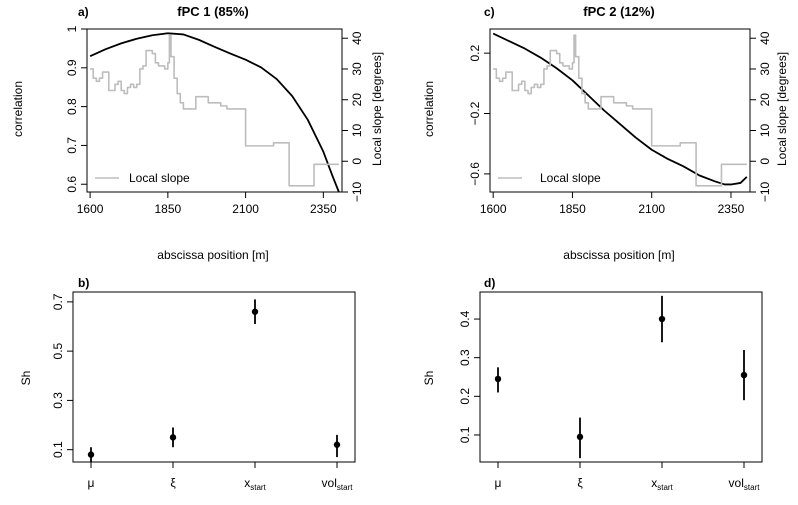  What do you see at coordinates (58, 350) in the screenshot?
I see `y-tick-label: 0.5` at bounding box center [58, 350].